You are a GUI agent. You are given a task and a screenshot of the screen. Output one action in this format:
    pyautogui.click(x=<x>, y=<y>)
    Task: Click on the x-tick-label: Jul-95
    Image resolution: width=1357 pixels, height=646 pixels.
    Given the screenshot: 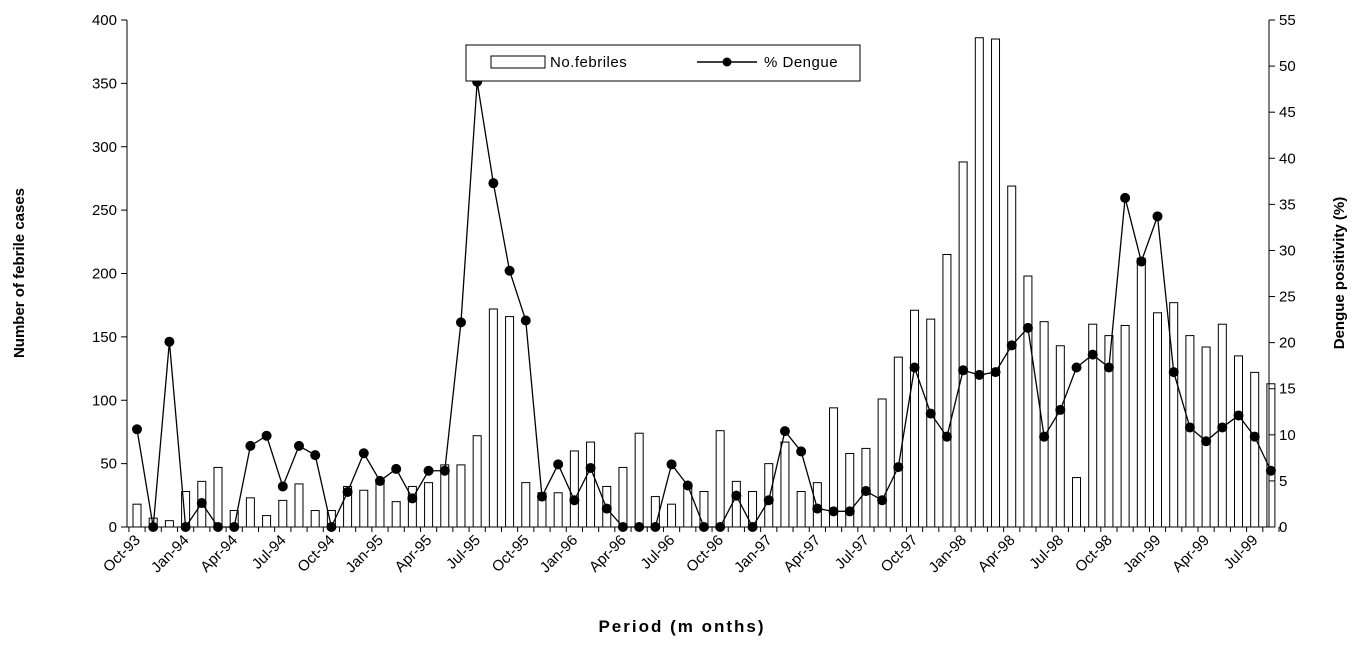 What is the action you would take?
    pyautogui.click(x=463, y=552)
    